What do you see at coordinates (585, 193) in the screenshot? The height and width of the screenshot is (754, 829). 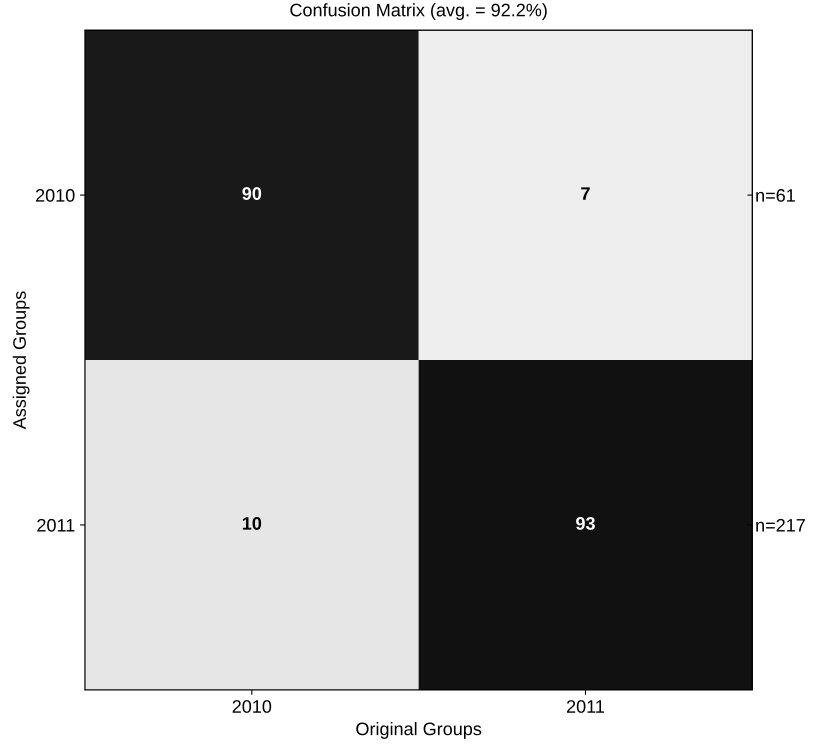 I see `data-label: 7` at bounding box center [585, 193].